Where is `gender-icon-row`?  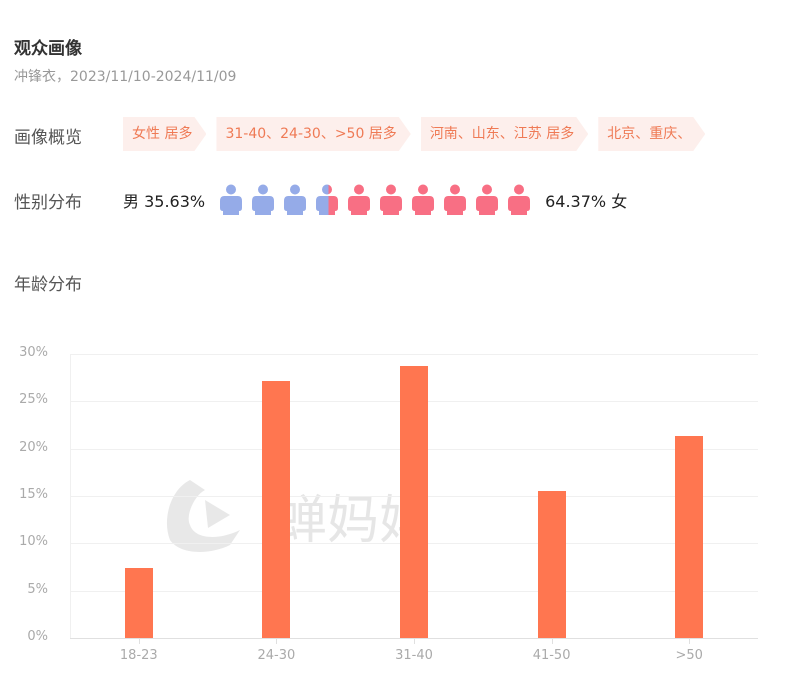
gender-icon-row is located at coordinates (375, 200).